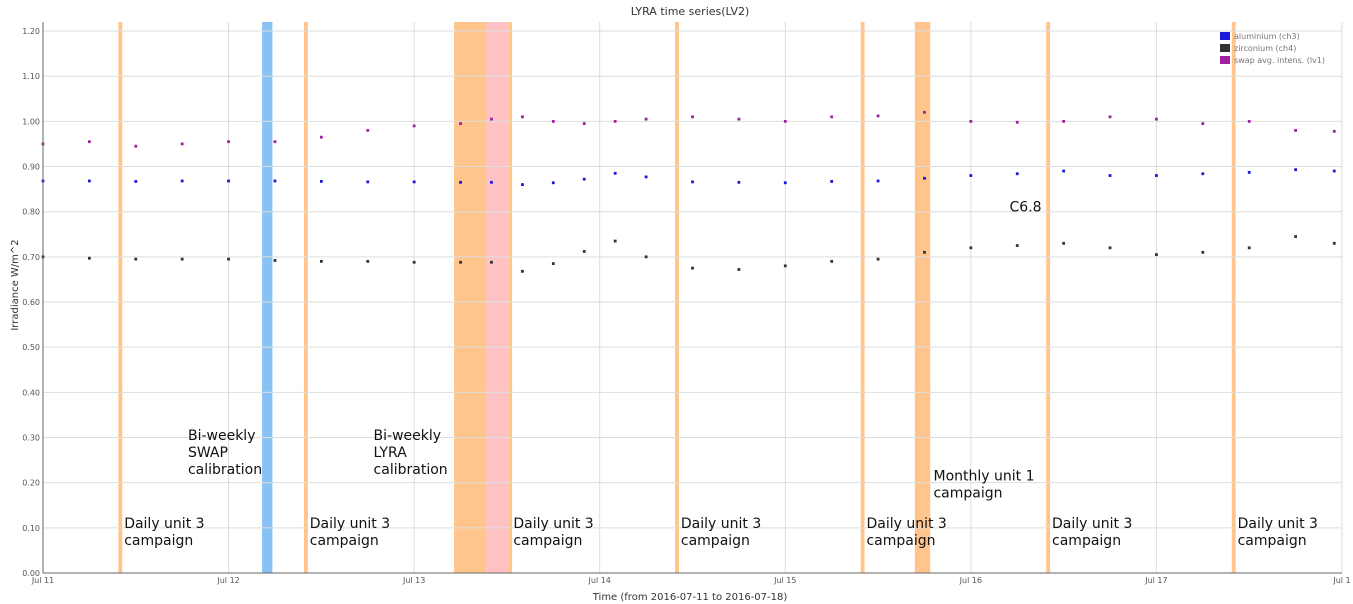  I want to click on y-tick-label-6: 0.60, so click(31, 302).